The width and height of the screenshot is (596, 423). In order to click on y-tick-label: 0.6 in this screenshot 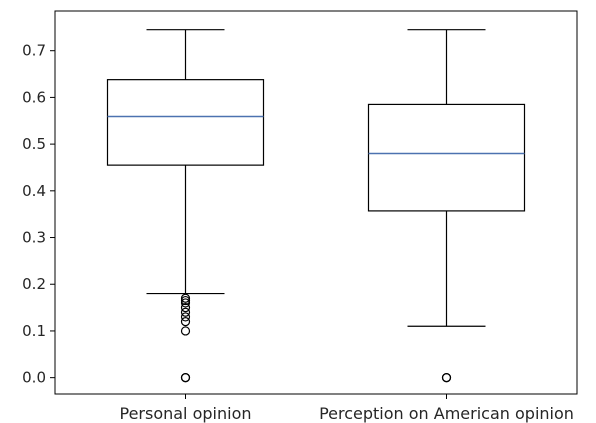, I will do `click(34, 97)`.